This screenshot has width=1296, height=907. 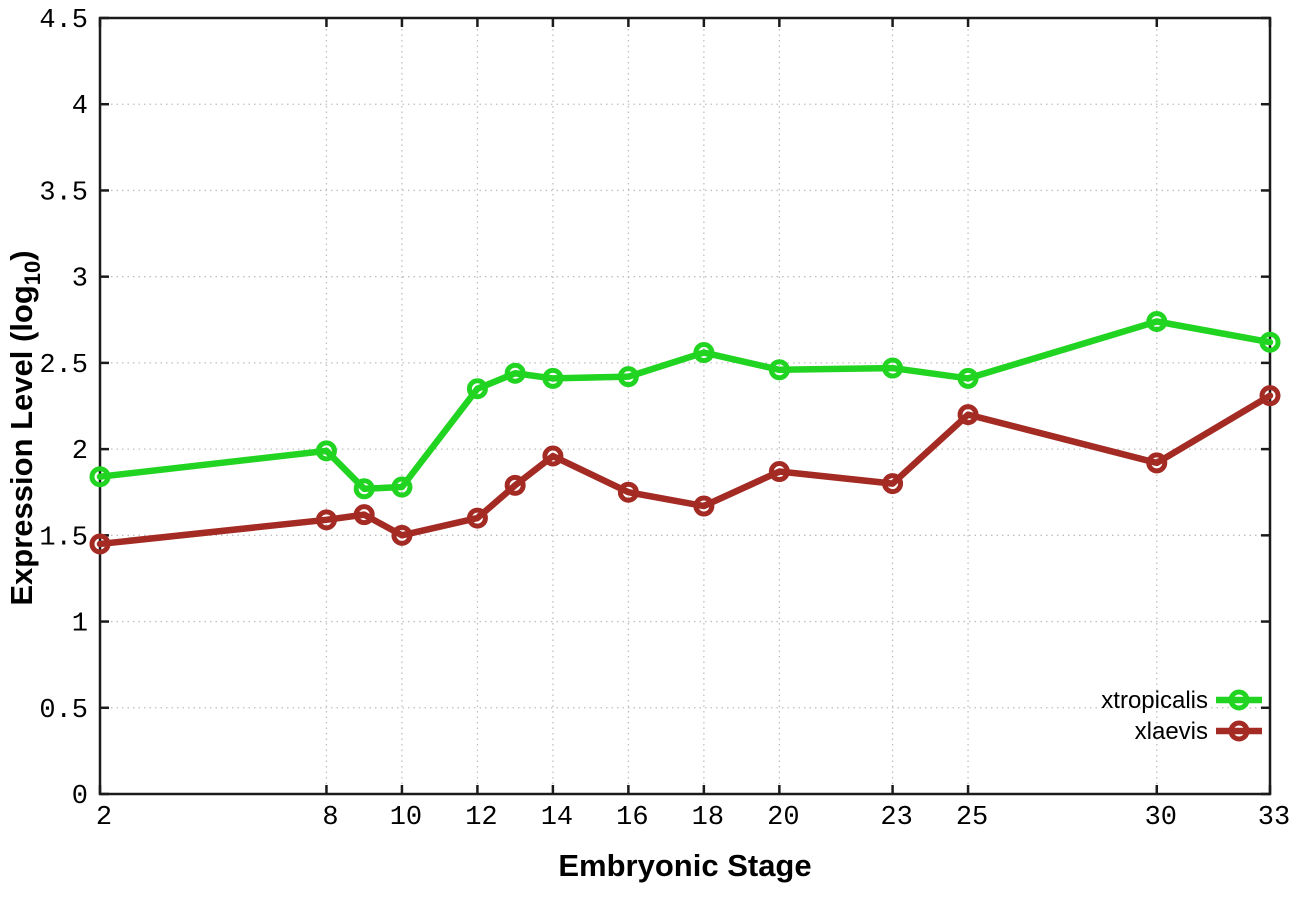 What do you see at coordinates (63, 193) in the screenshot?
I see `y-tick-label: 3.5` at bounding box center [63, 193].